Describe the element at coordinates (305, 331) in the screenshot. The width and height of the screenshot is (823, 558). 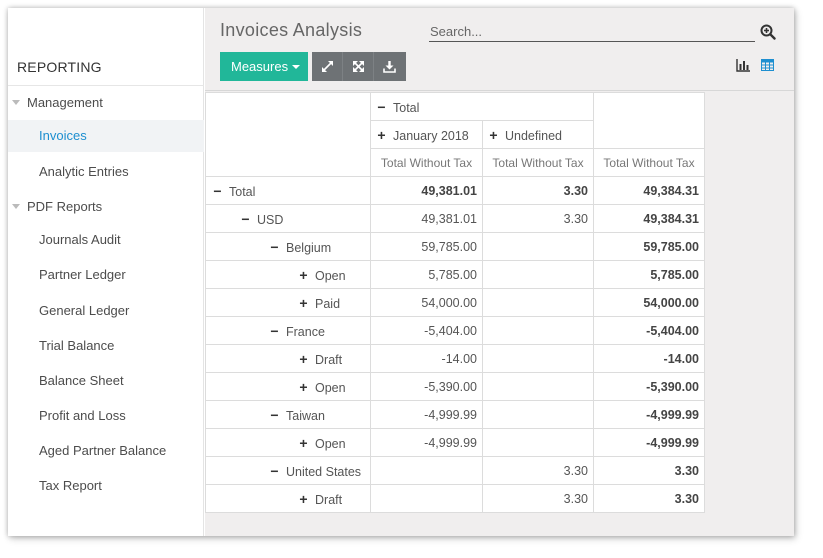
I see `row-header-label: France` at that location.